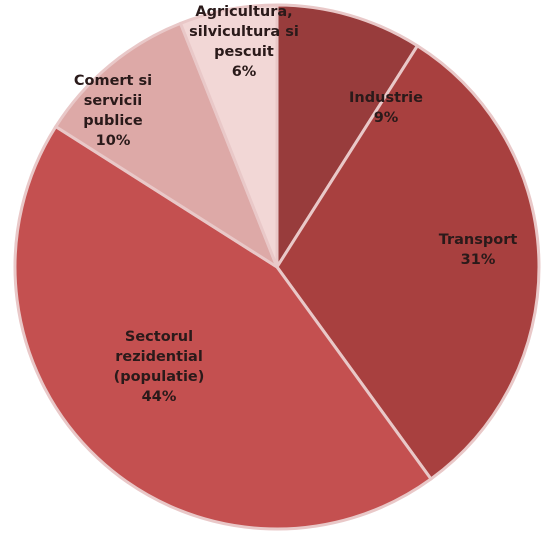 This screenshot has height=537, width=541. I want to click on slice-label-line: Comert si, so click(113, 81).